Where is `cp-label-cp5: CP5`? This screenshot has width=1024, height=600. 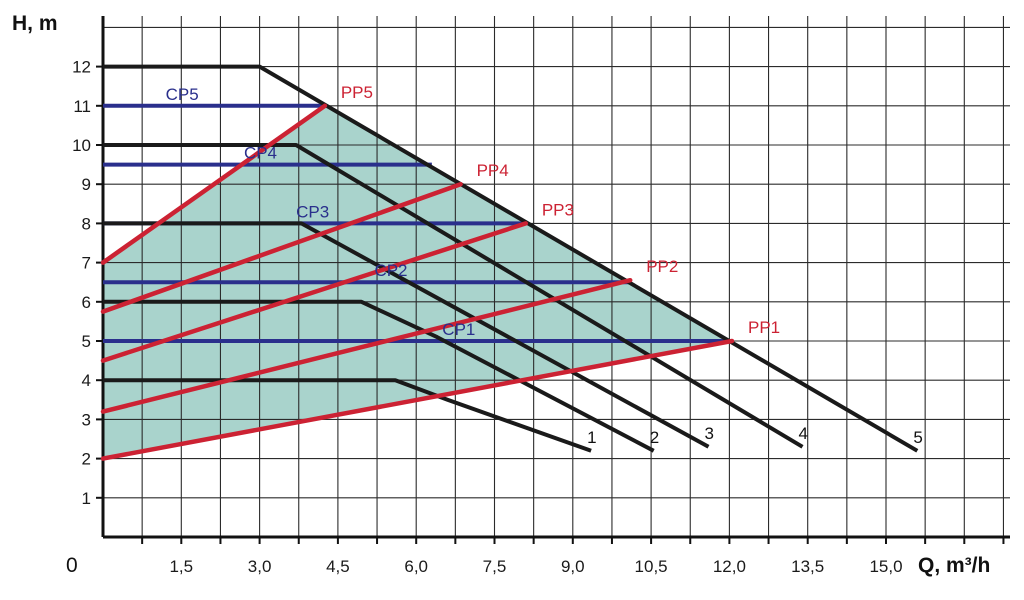
cp-label-cp5: CP5 is located at coordinates (182, 94).